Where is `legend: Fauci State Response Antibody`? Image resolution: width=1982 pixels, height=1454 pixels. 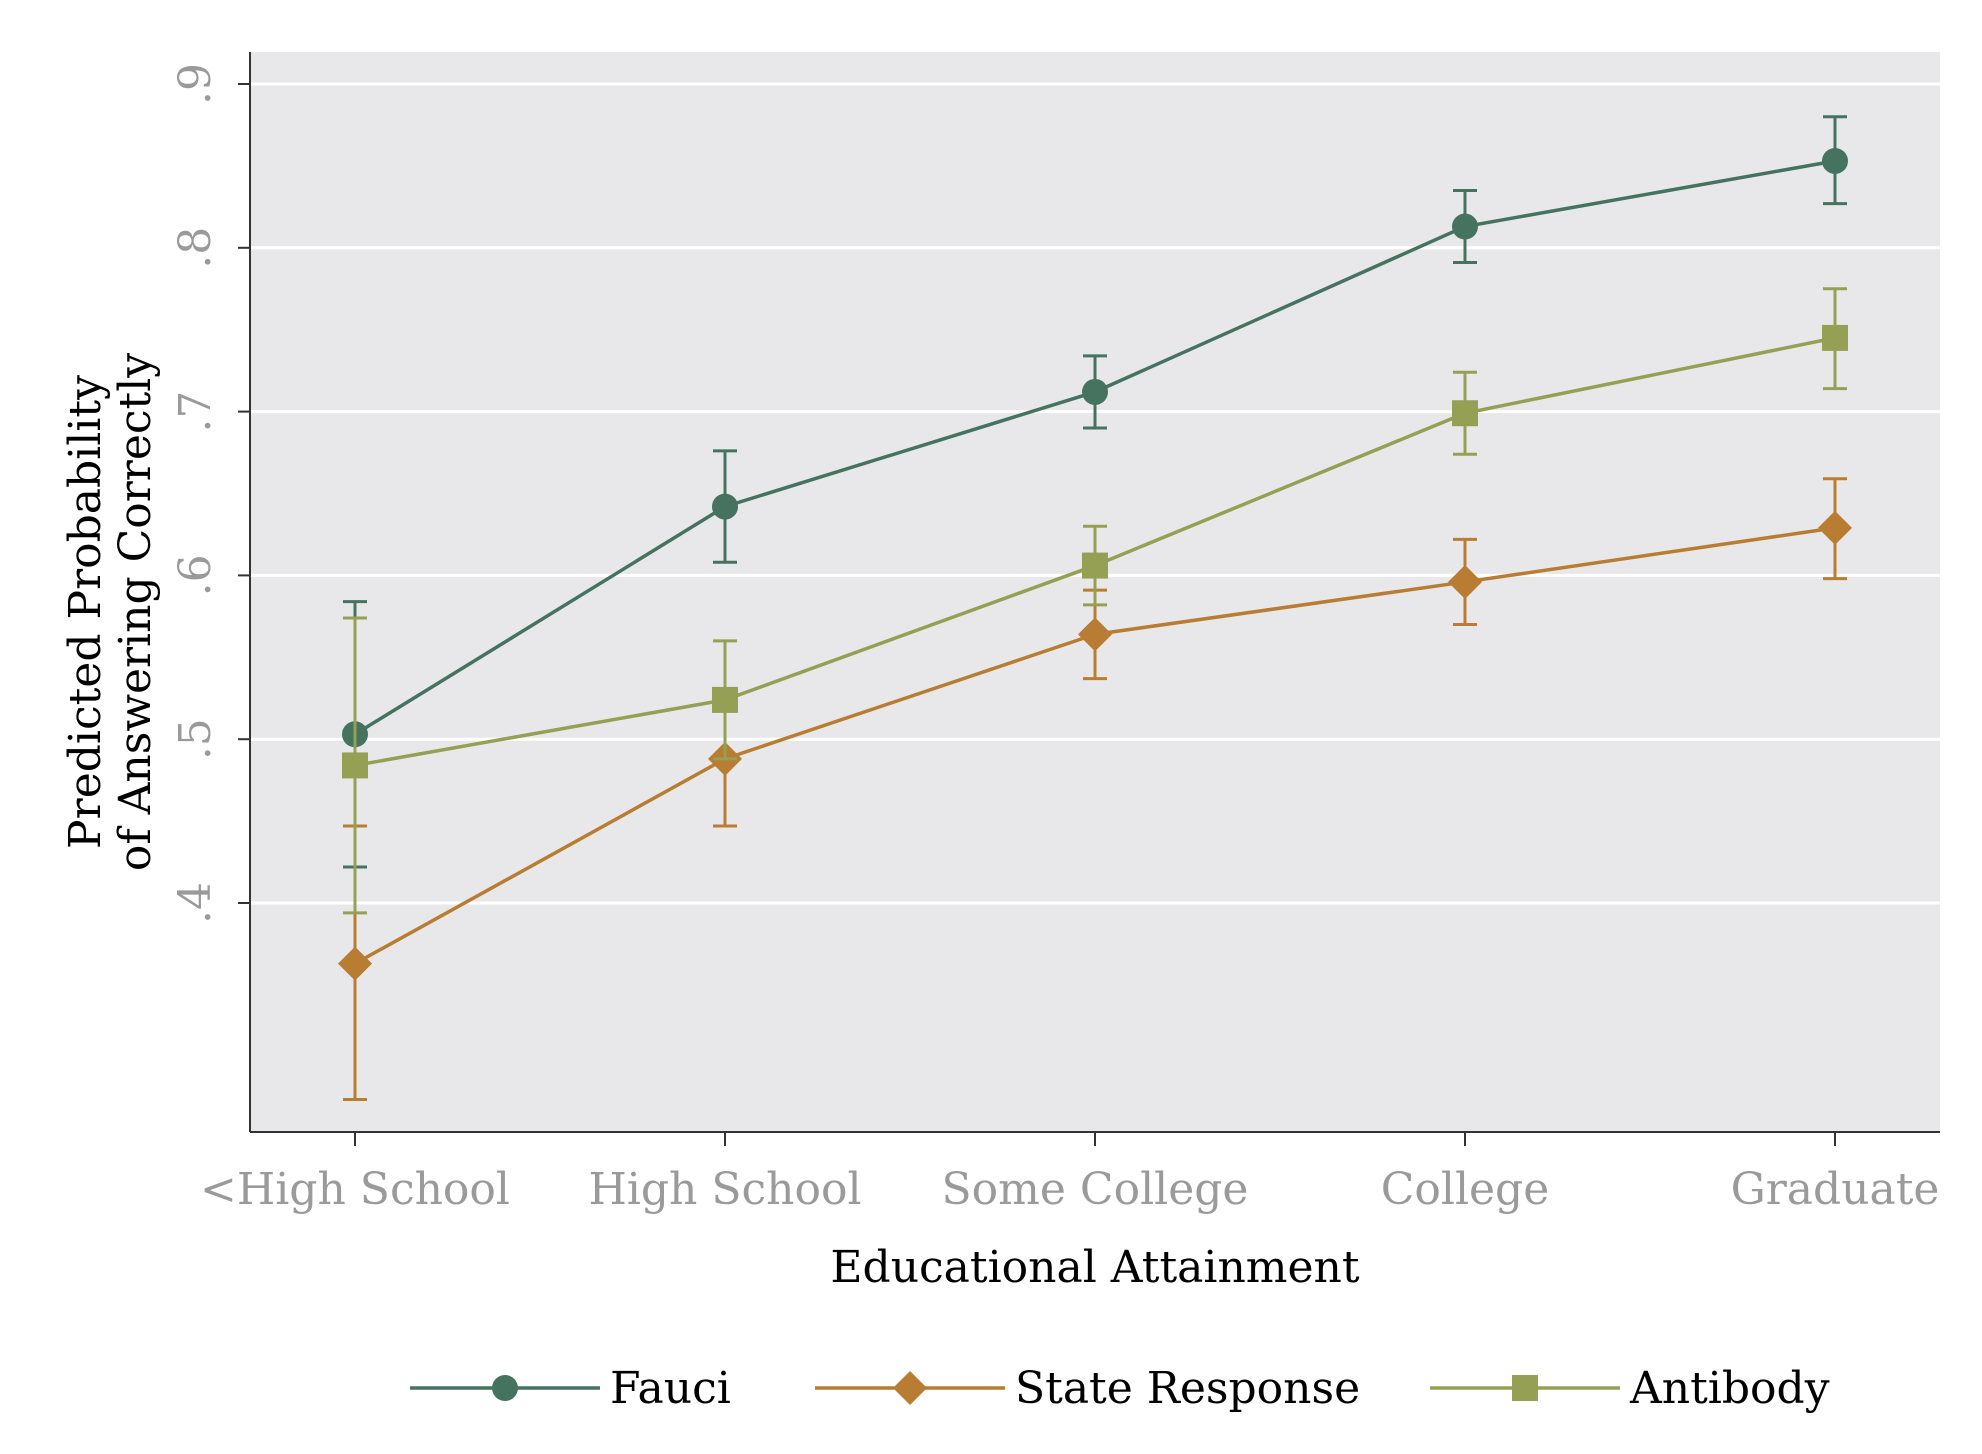 legend: Fauci State Response Antibody is located at coordinates (1120, 1388).